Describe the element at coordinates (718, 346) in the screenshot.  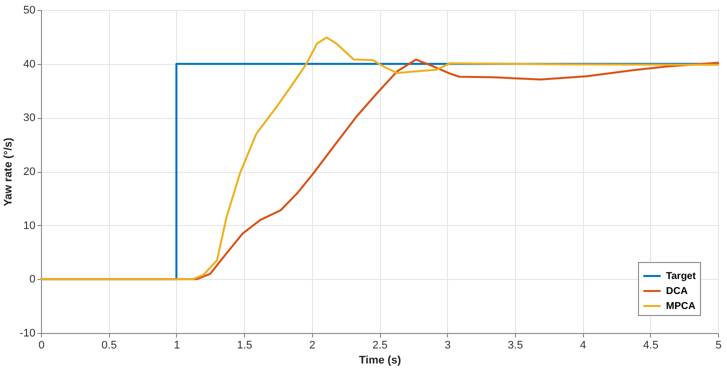
I see `x-tick-label: 5` at that location.